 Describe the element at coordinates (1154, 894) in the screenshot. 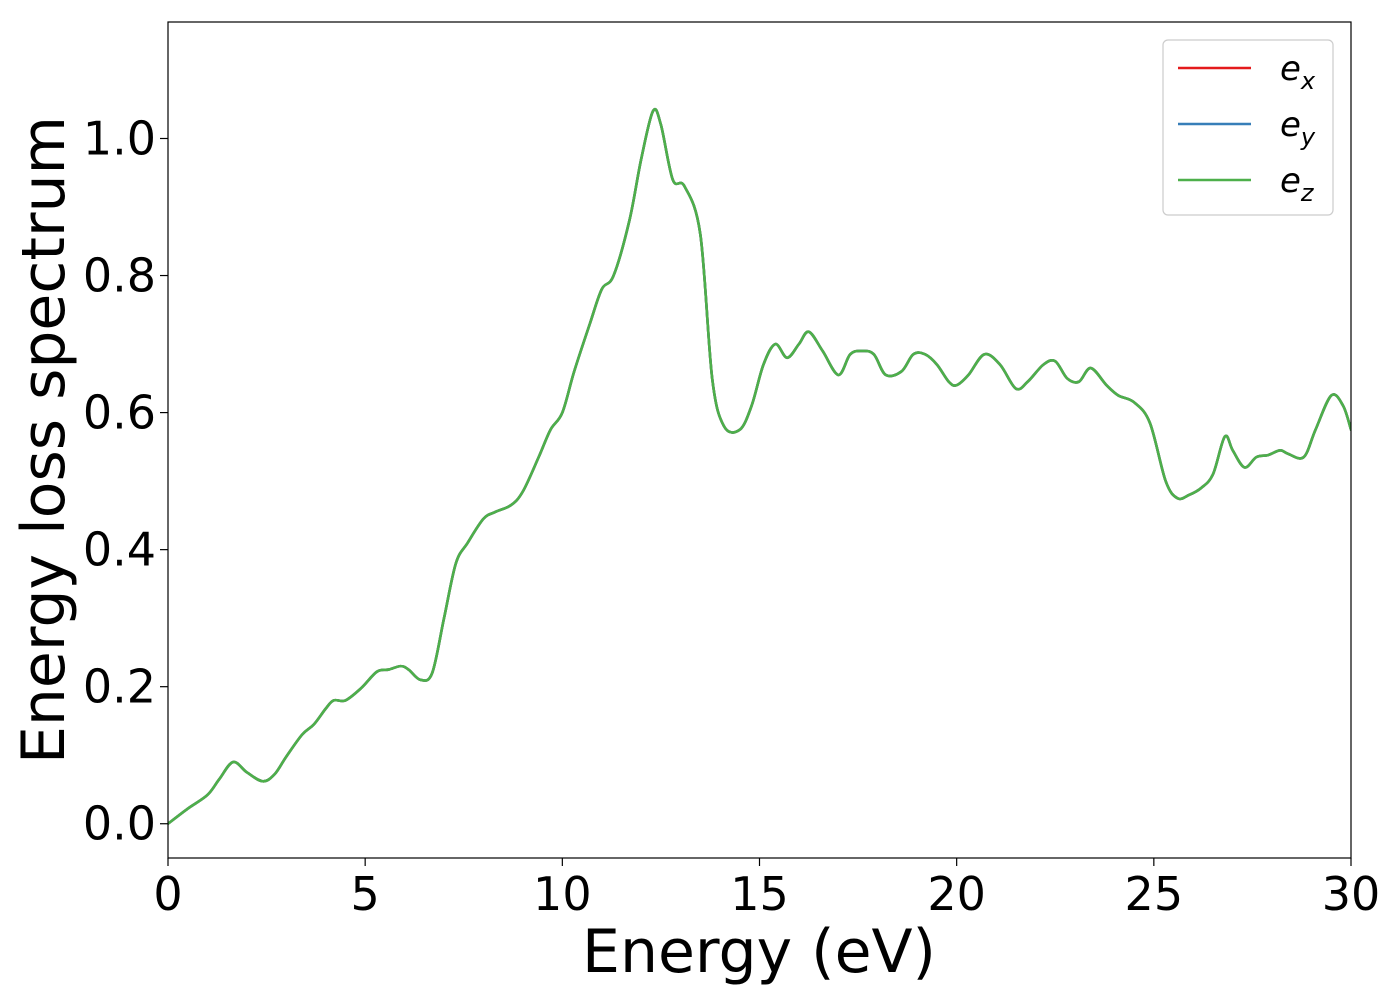

I see `x-tick-label: 25` at that location.